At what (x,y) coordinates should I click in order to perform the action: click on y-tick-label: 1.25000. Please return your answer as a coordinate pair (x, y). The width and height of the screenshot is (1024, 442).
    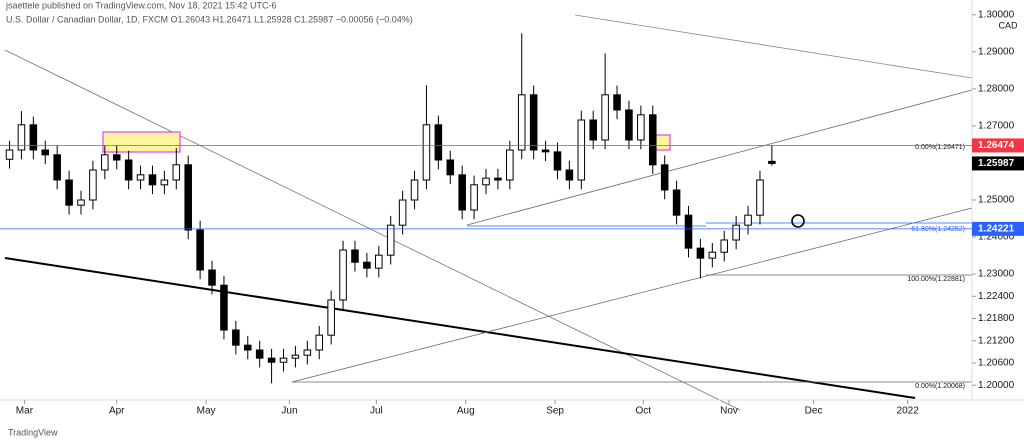
    Looking at the image, I should click on (996, 200).